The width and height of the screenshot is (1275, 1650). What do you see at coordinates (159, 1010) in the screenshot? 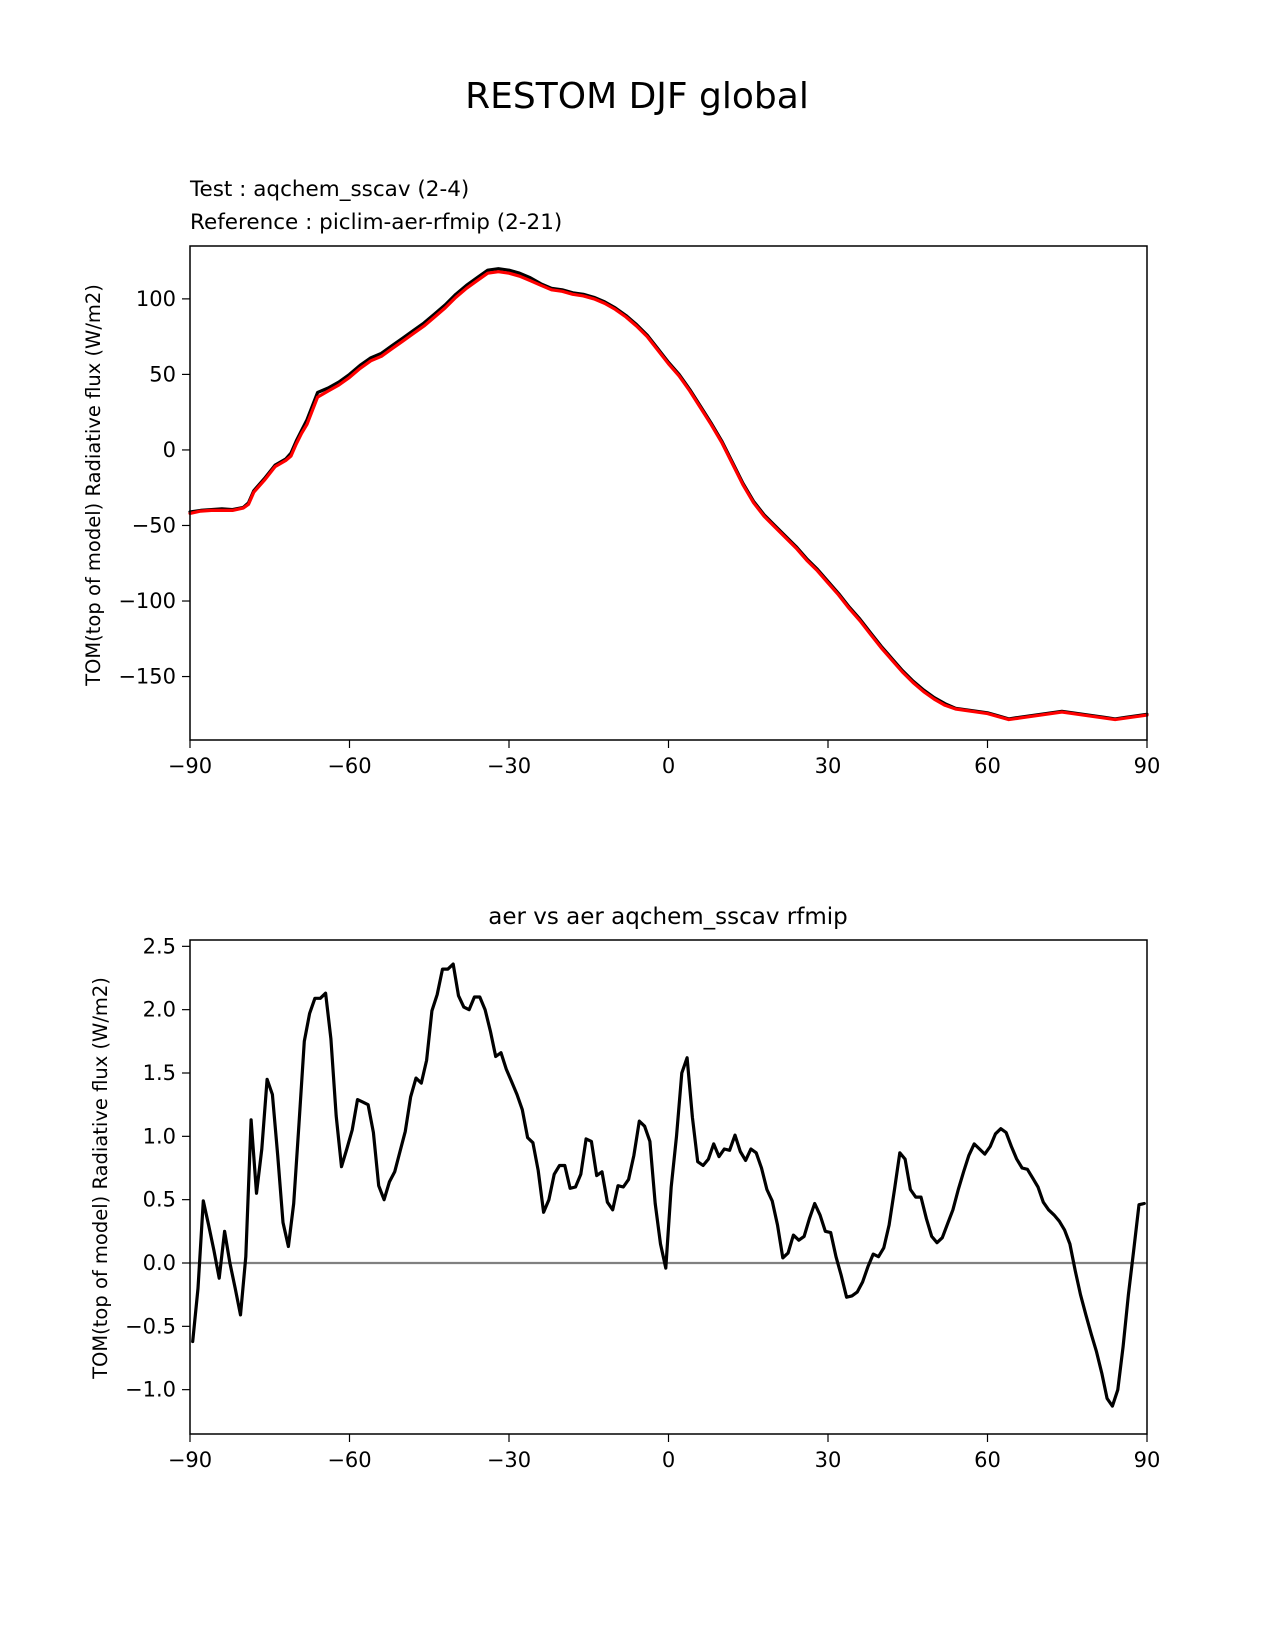
I see `bottom-y-tick-label: 2.0` at bounding box center [159, 1010].